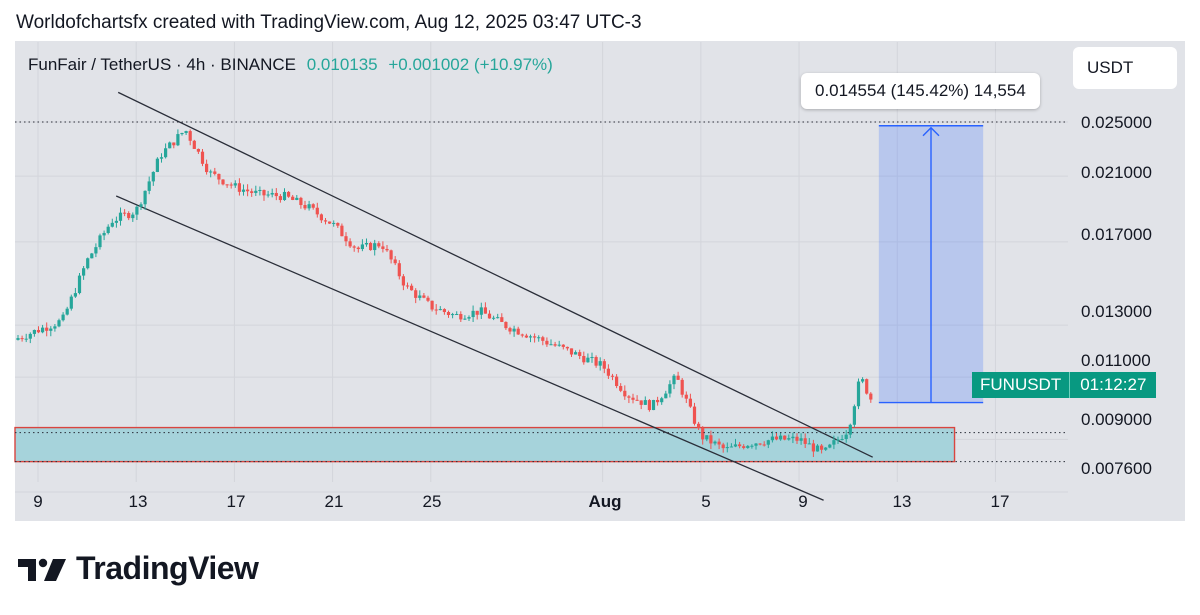 The image size is (1200, 615). Describe the element at coordinates (38, 501) in the screenshot. I see `date-tick: 9` at that location.